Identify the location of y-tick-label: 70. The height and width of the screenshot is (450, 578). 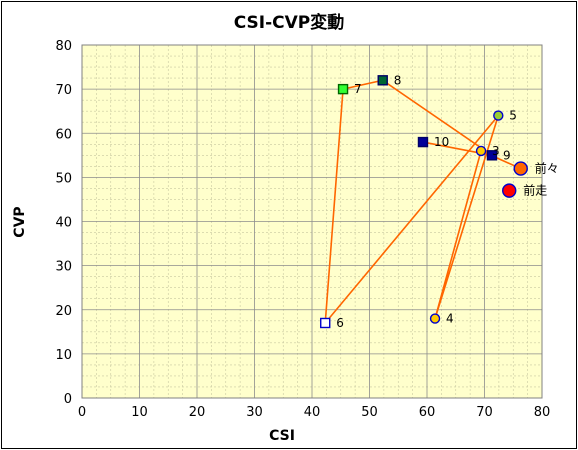
(63, 90).